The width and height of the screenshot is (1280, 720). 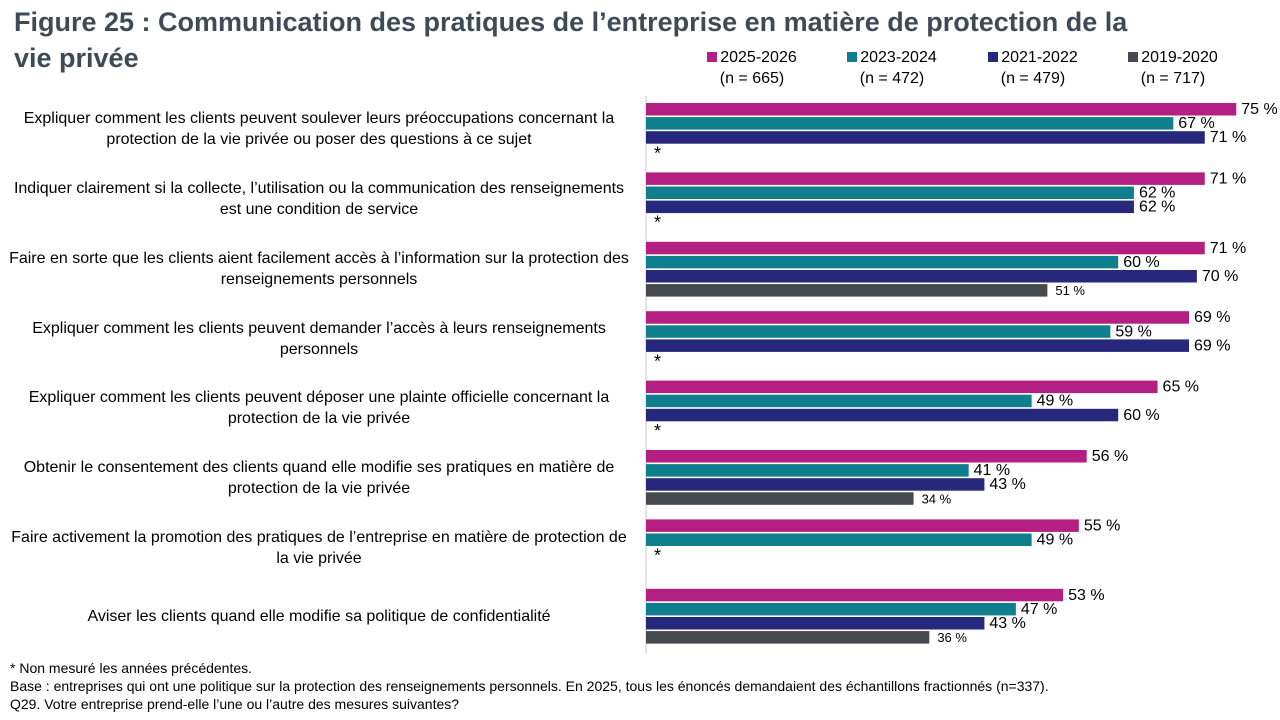 What do you see at coordinates (1033, 78) in the screenshot?
I see `legend-n: (n = 479)` at bounding box center [1033, 78].